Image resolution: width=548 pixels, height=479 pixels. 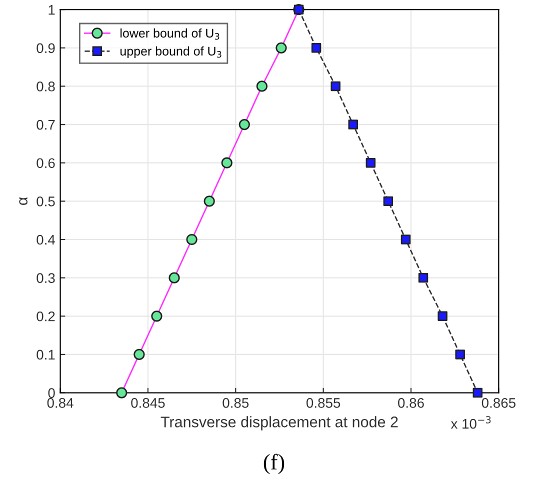 I want to click on y-tick-label: 0.9, so click(x=45, y=48).